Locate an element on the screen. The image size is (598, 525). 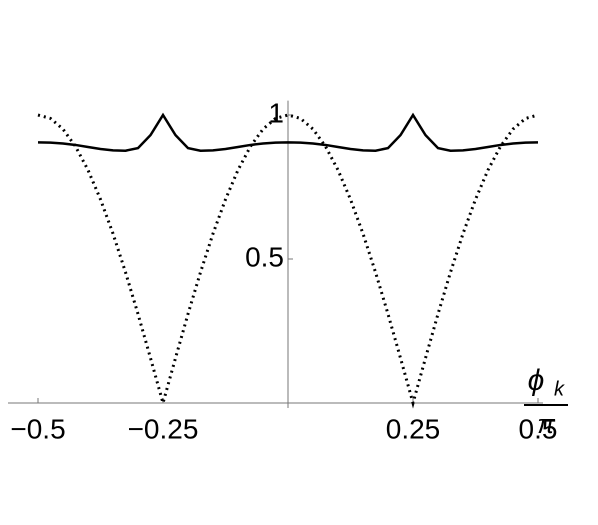
x-tick-label: 0.25 is located at coordinates (413, 428).